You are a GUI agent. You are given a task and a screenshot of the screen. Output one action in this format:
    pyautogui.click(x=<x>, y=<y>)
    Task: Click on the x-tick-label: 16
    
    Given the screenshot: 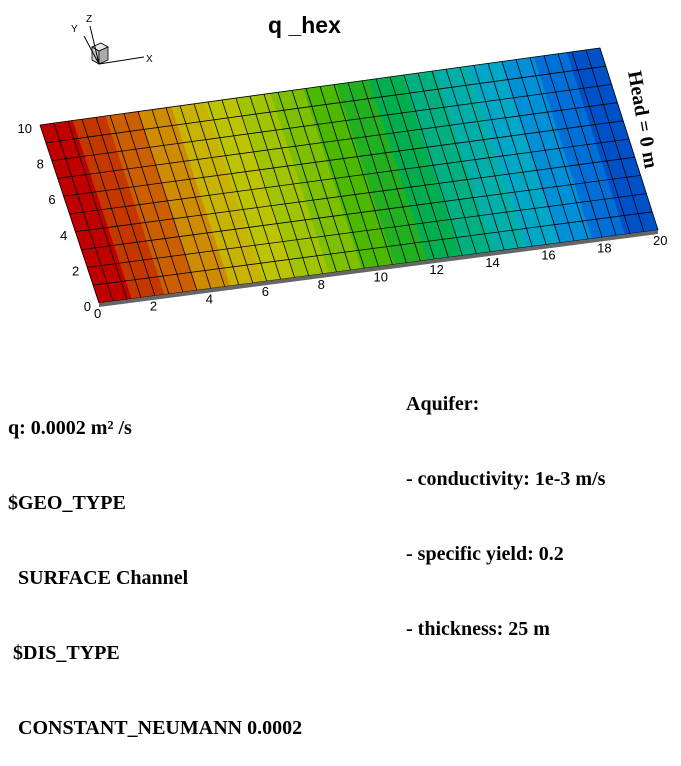 What is the action you would take?
    pyautogui.click(x=548, y=255)
    